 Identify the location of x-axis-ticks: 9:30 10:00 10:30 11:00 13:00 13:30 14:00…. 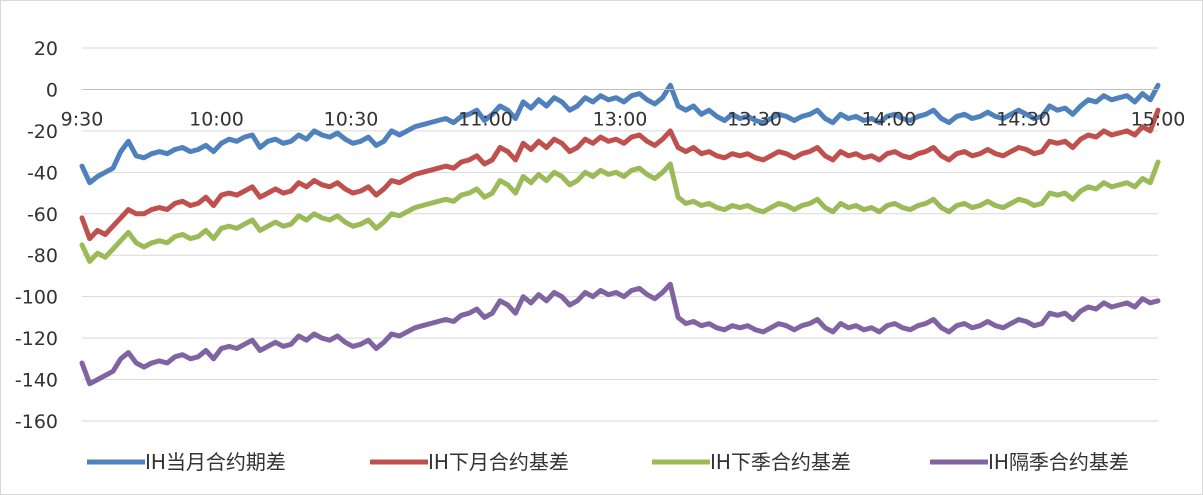
(623, 119).